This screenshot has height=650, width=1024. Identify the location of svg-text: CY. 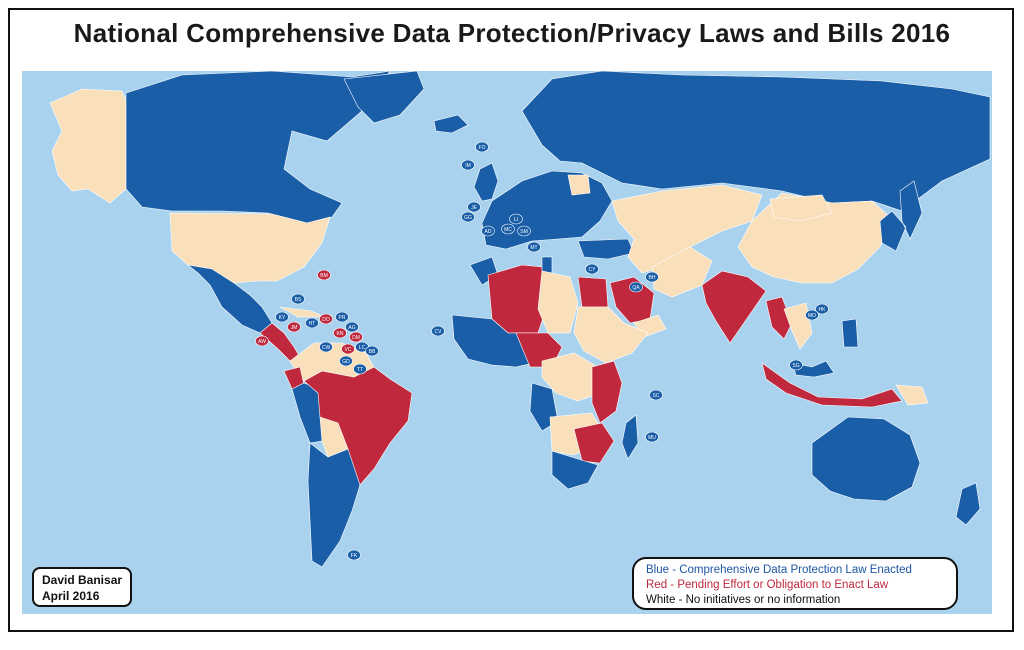
(593, 270).